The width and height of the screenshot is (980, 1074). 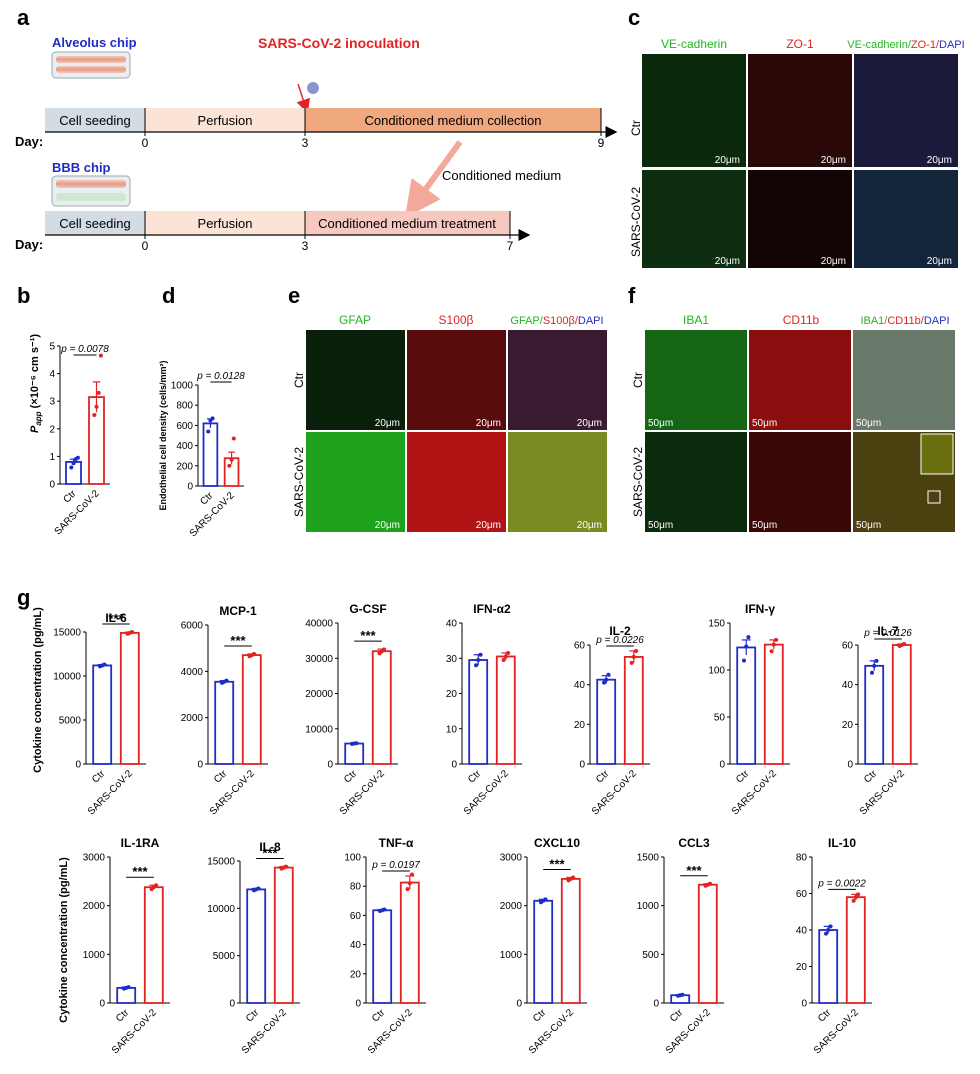 What do you see at coordinates (648, 858) in the screenshot?
I see `y-tick-label: 1500` at bounding box center [648, 858].